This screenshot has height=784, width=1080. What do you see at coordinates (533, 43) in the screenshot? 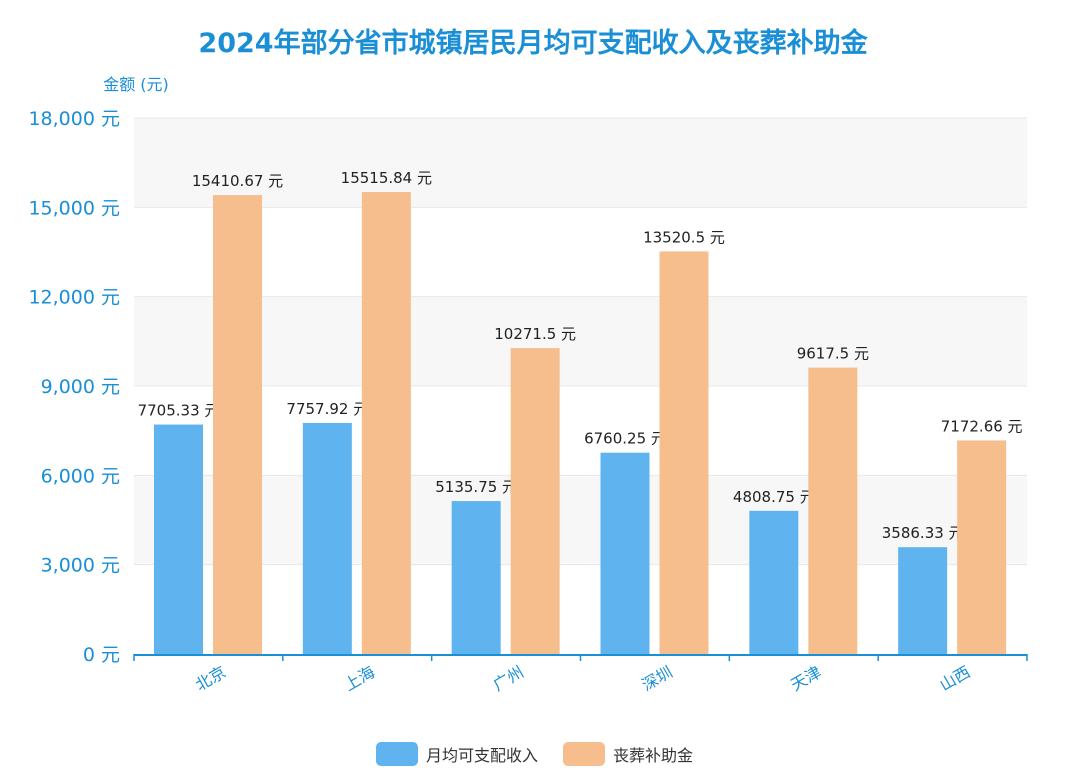
I see `chart-title: 2024年部分省市城镇居民月均可支配收入及丧葬补助金` at bounding box center [533, 43].